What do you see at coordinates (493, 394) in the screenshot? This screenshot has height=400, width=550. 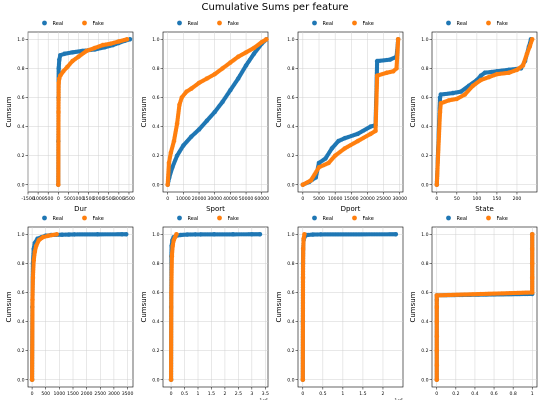 I see `x-tick-label: 0.6` at bounding box center [493, 394].